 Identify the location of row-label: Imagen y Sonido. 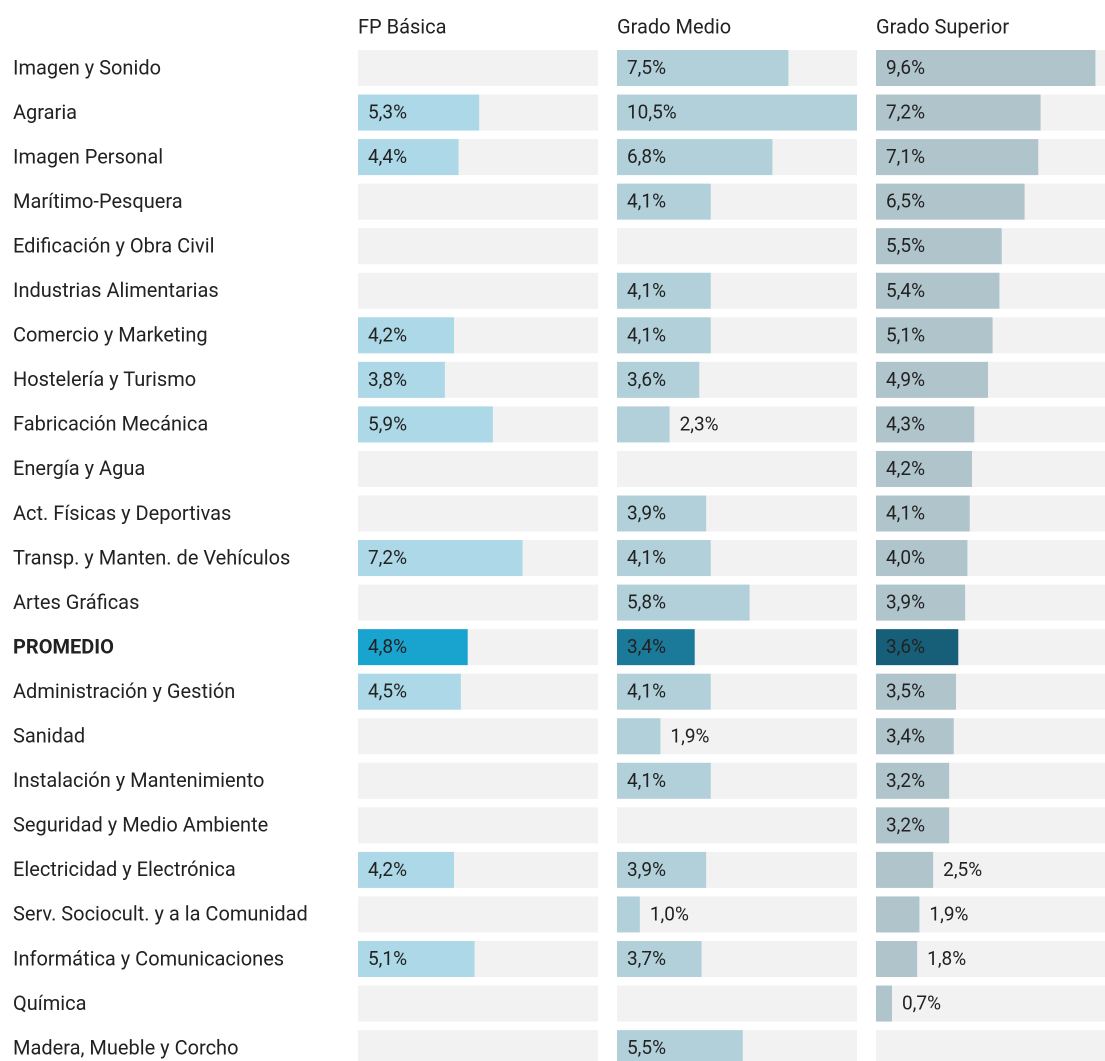
(87, 67).